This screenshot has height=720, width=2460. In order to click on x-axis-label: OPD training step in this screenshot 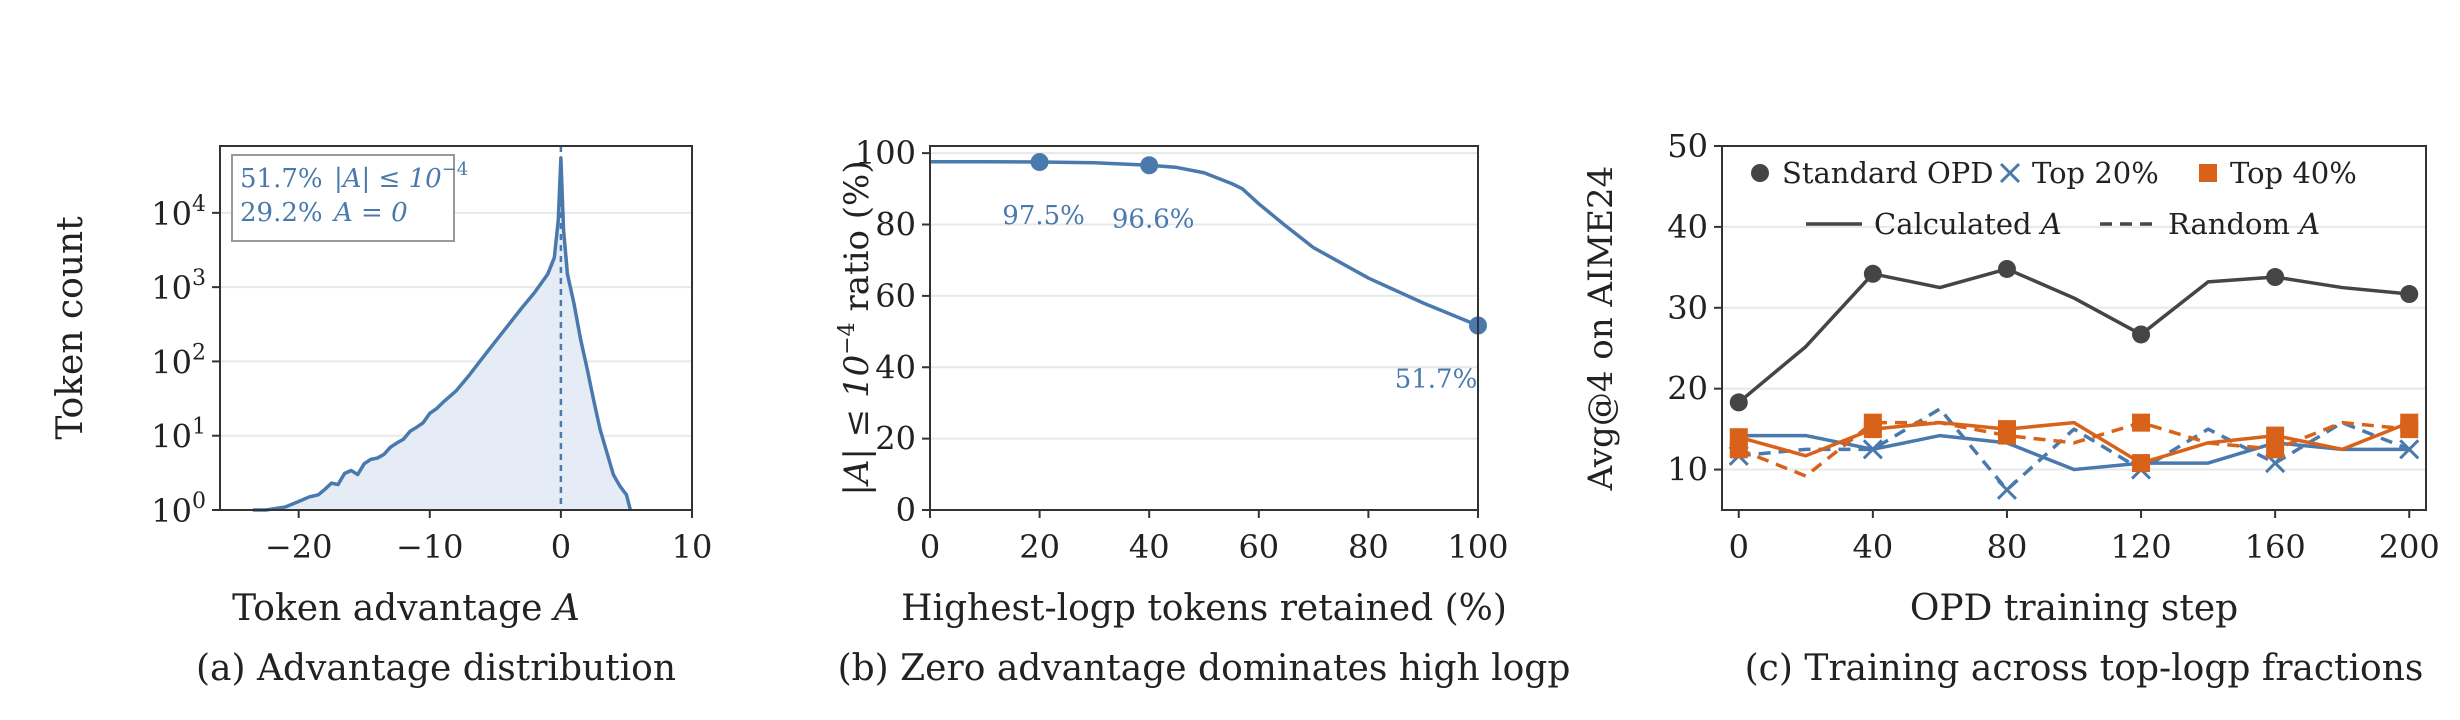, I will do `click(2074, 608)`.